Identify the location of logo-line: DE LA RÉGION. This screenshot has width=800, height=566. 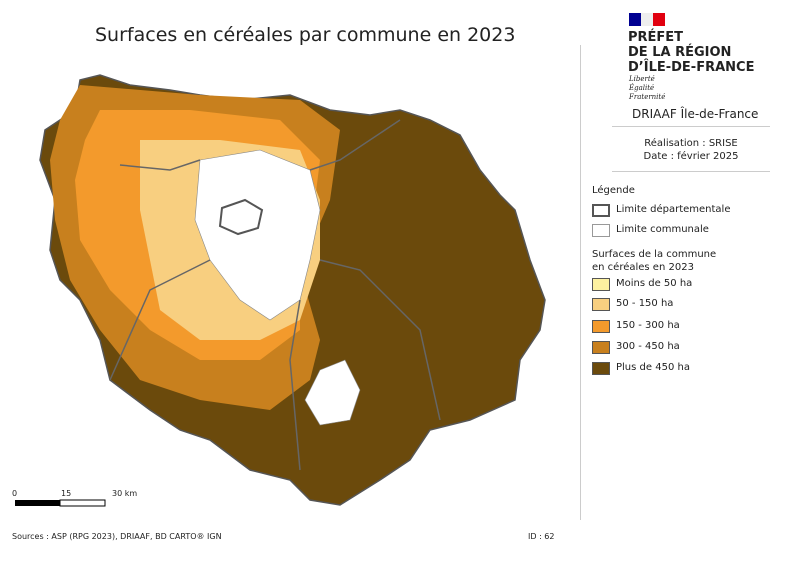
(680, 52).